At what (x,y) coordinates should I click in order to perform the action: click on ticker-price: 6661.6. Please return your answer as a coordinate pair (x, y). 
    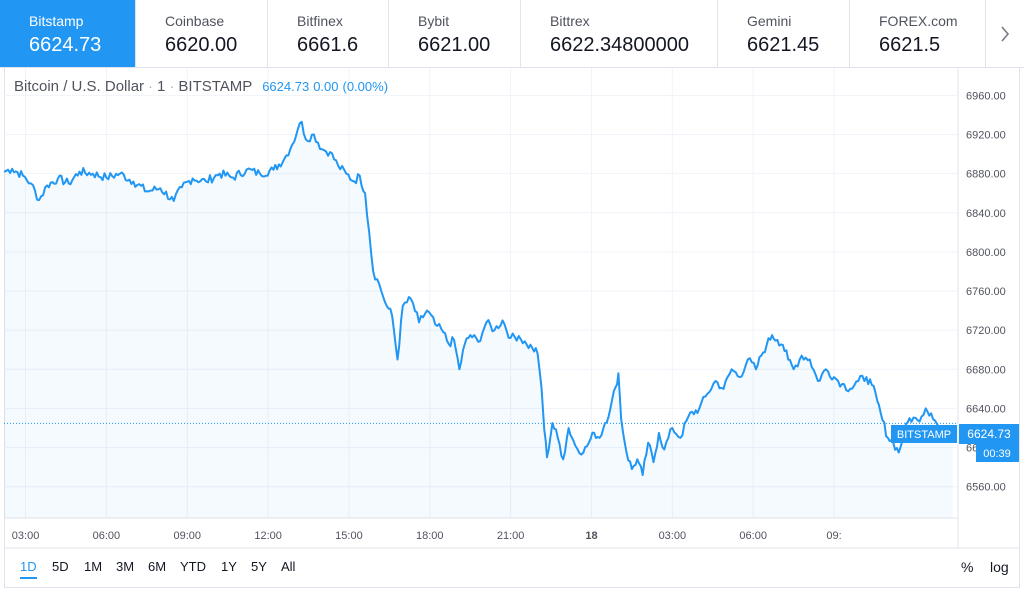
    Looking at the image, I should click on (328, 45).